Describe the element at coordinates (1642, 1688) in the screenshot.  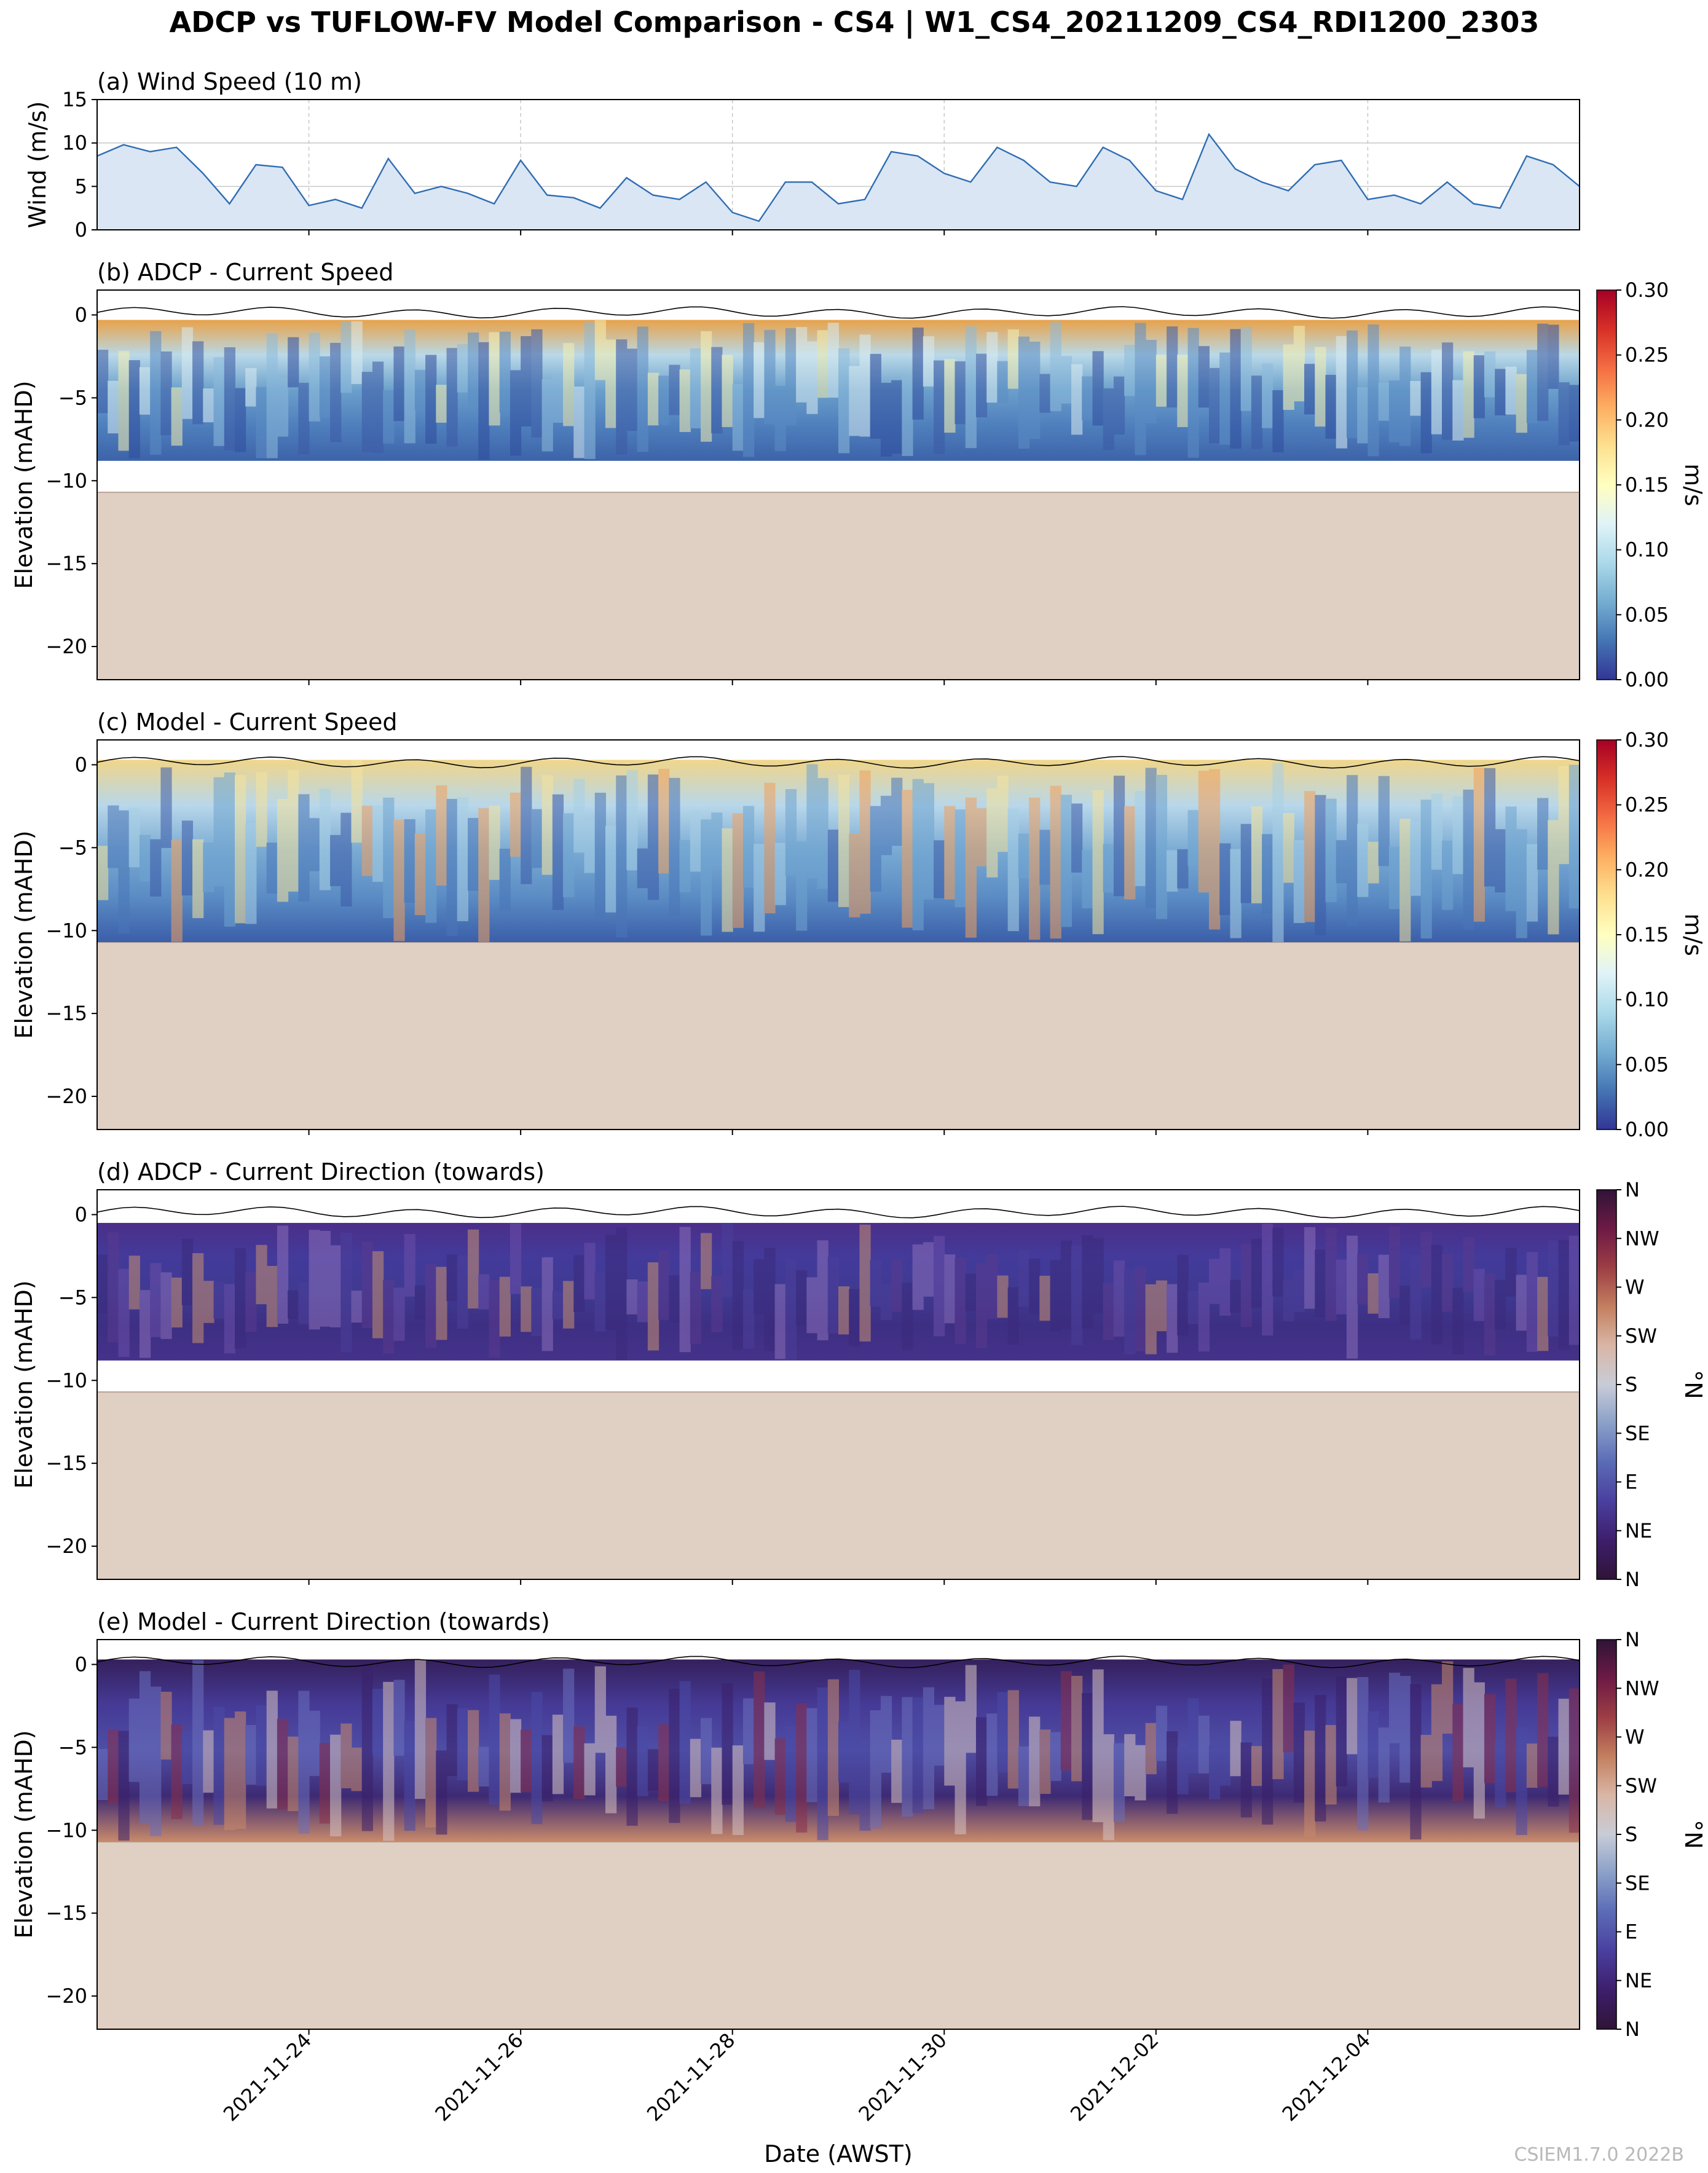
I see `colorbar-tick-label: NW` at that location.